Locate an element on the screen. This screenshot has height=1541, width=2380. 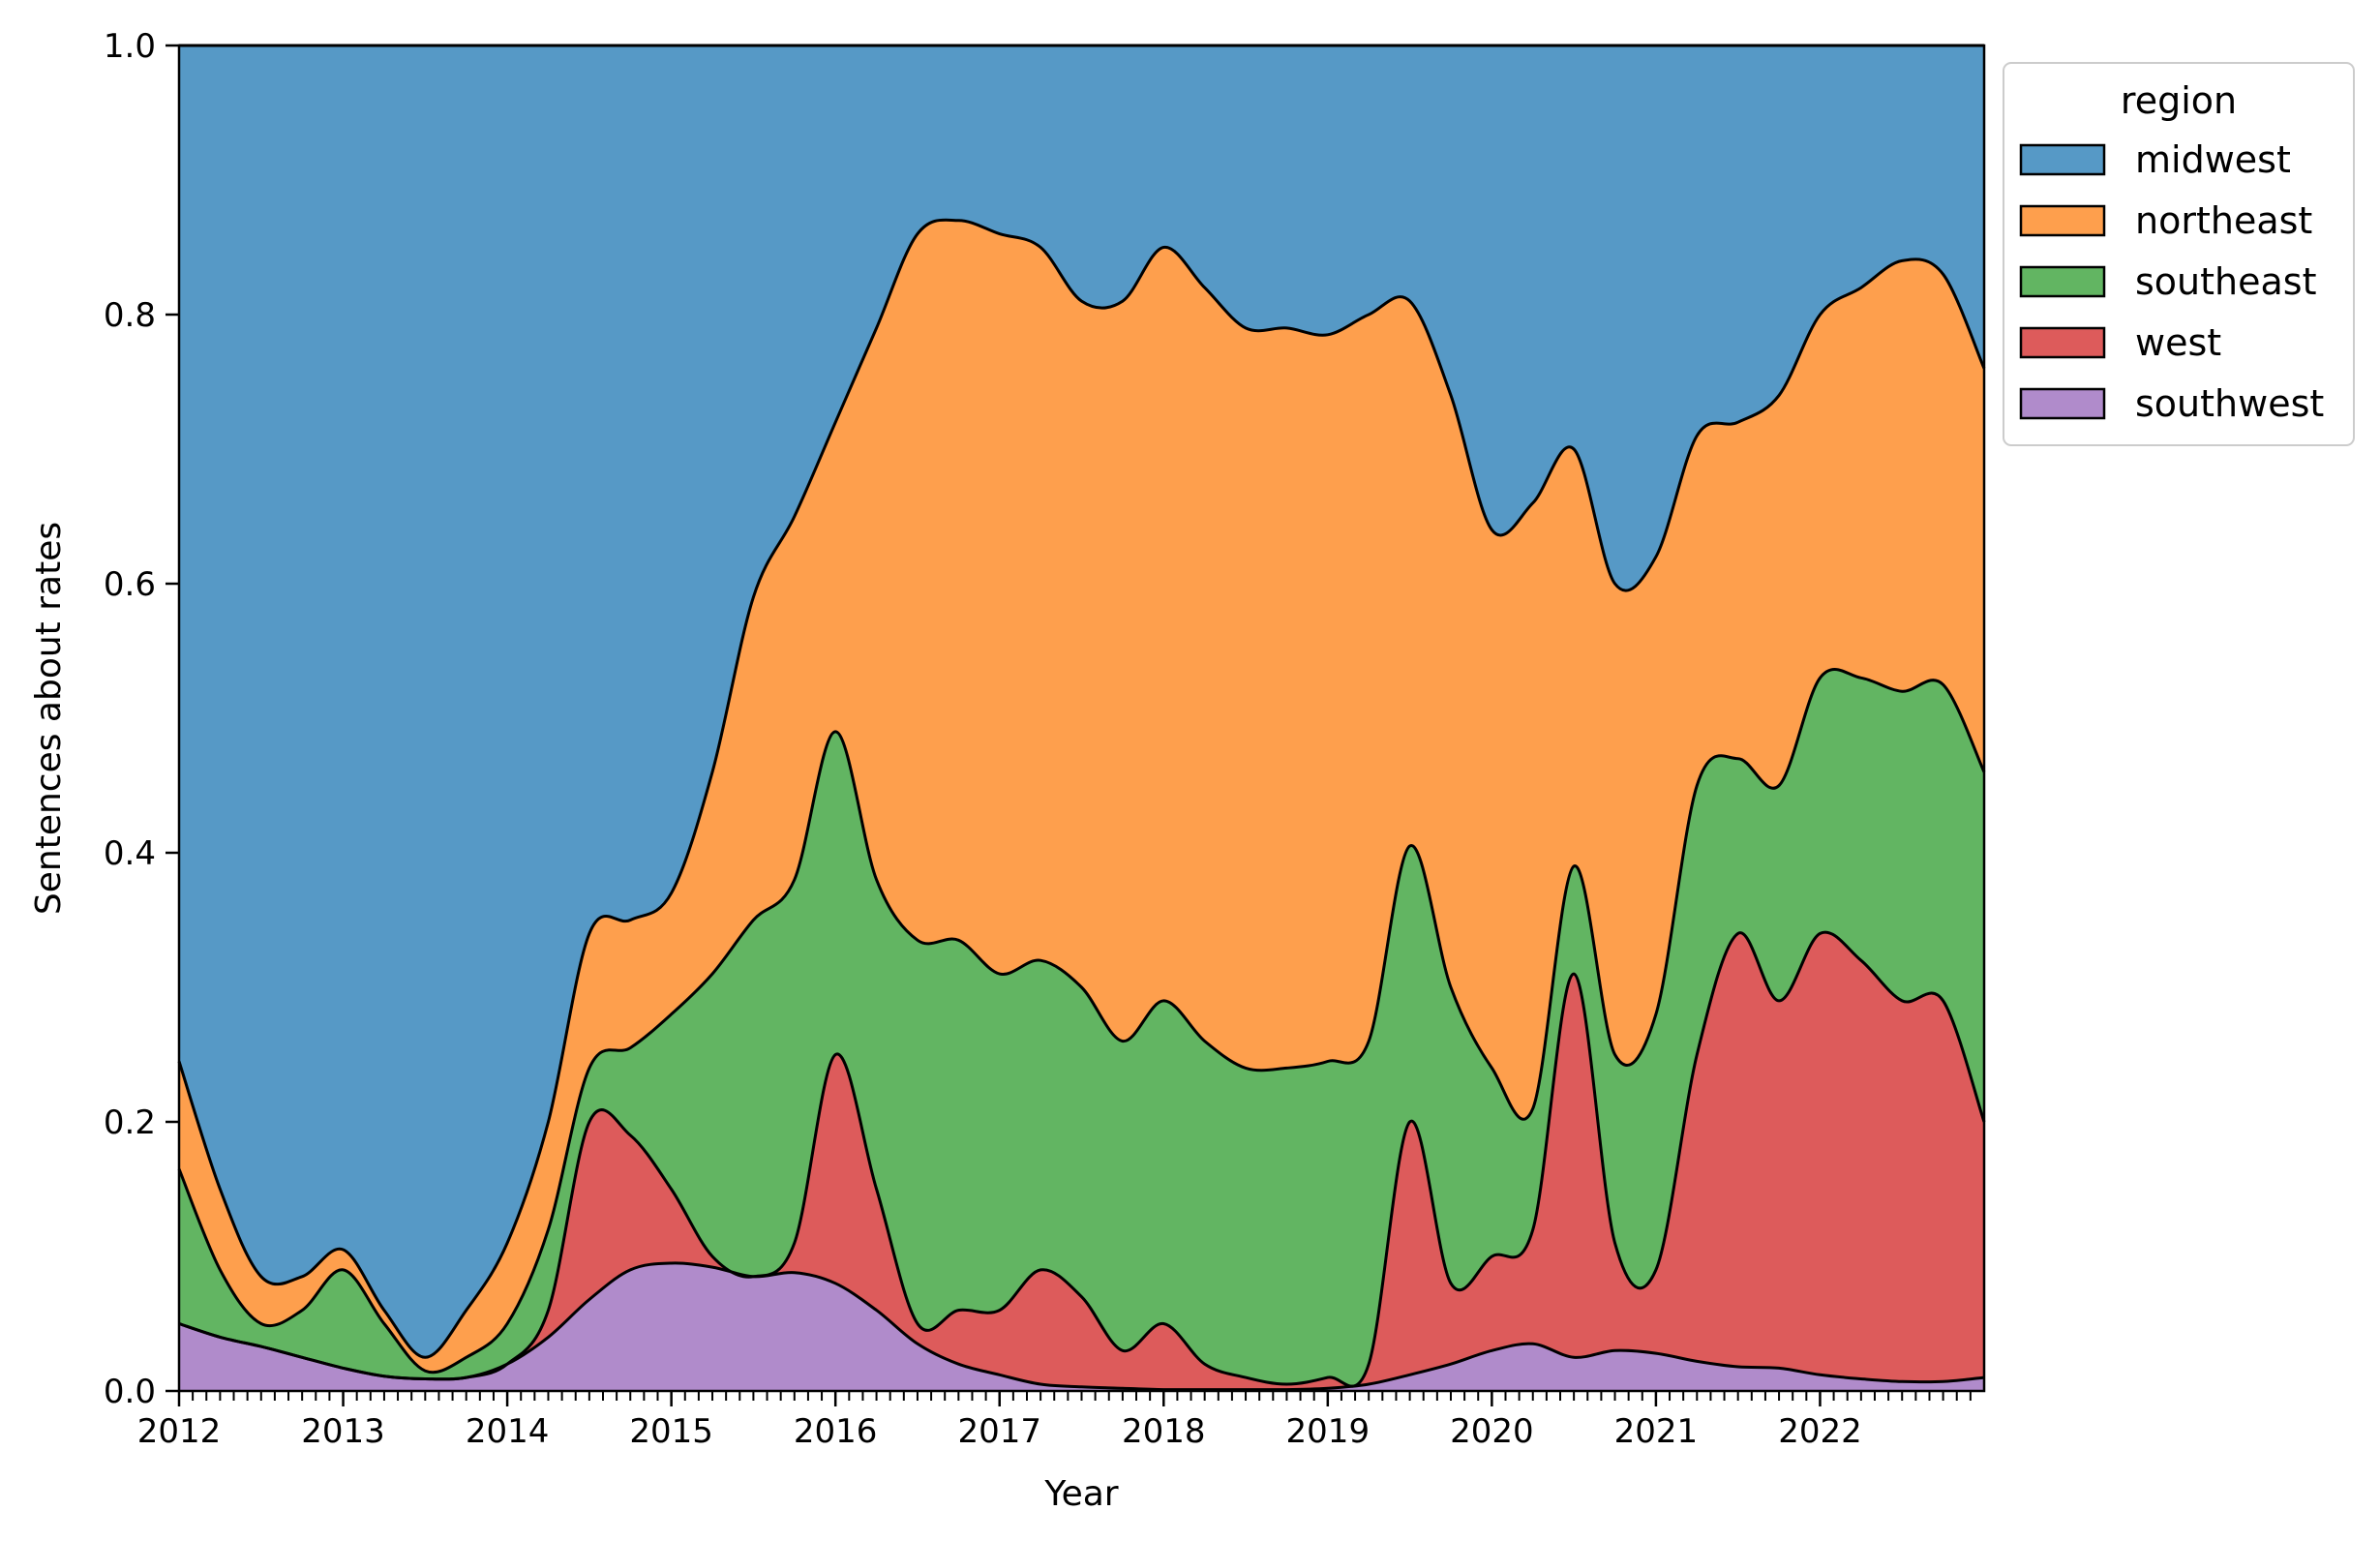
legend-swatch-southeast is located at coordinates (2062, 282).